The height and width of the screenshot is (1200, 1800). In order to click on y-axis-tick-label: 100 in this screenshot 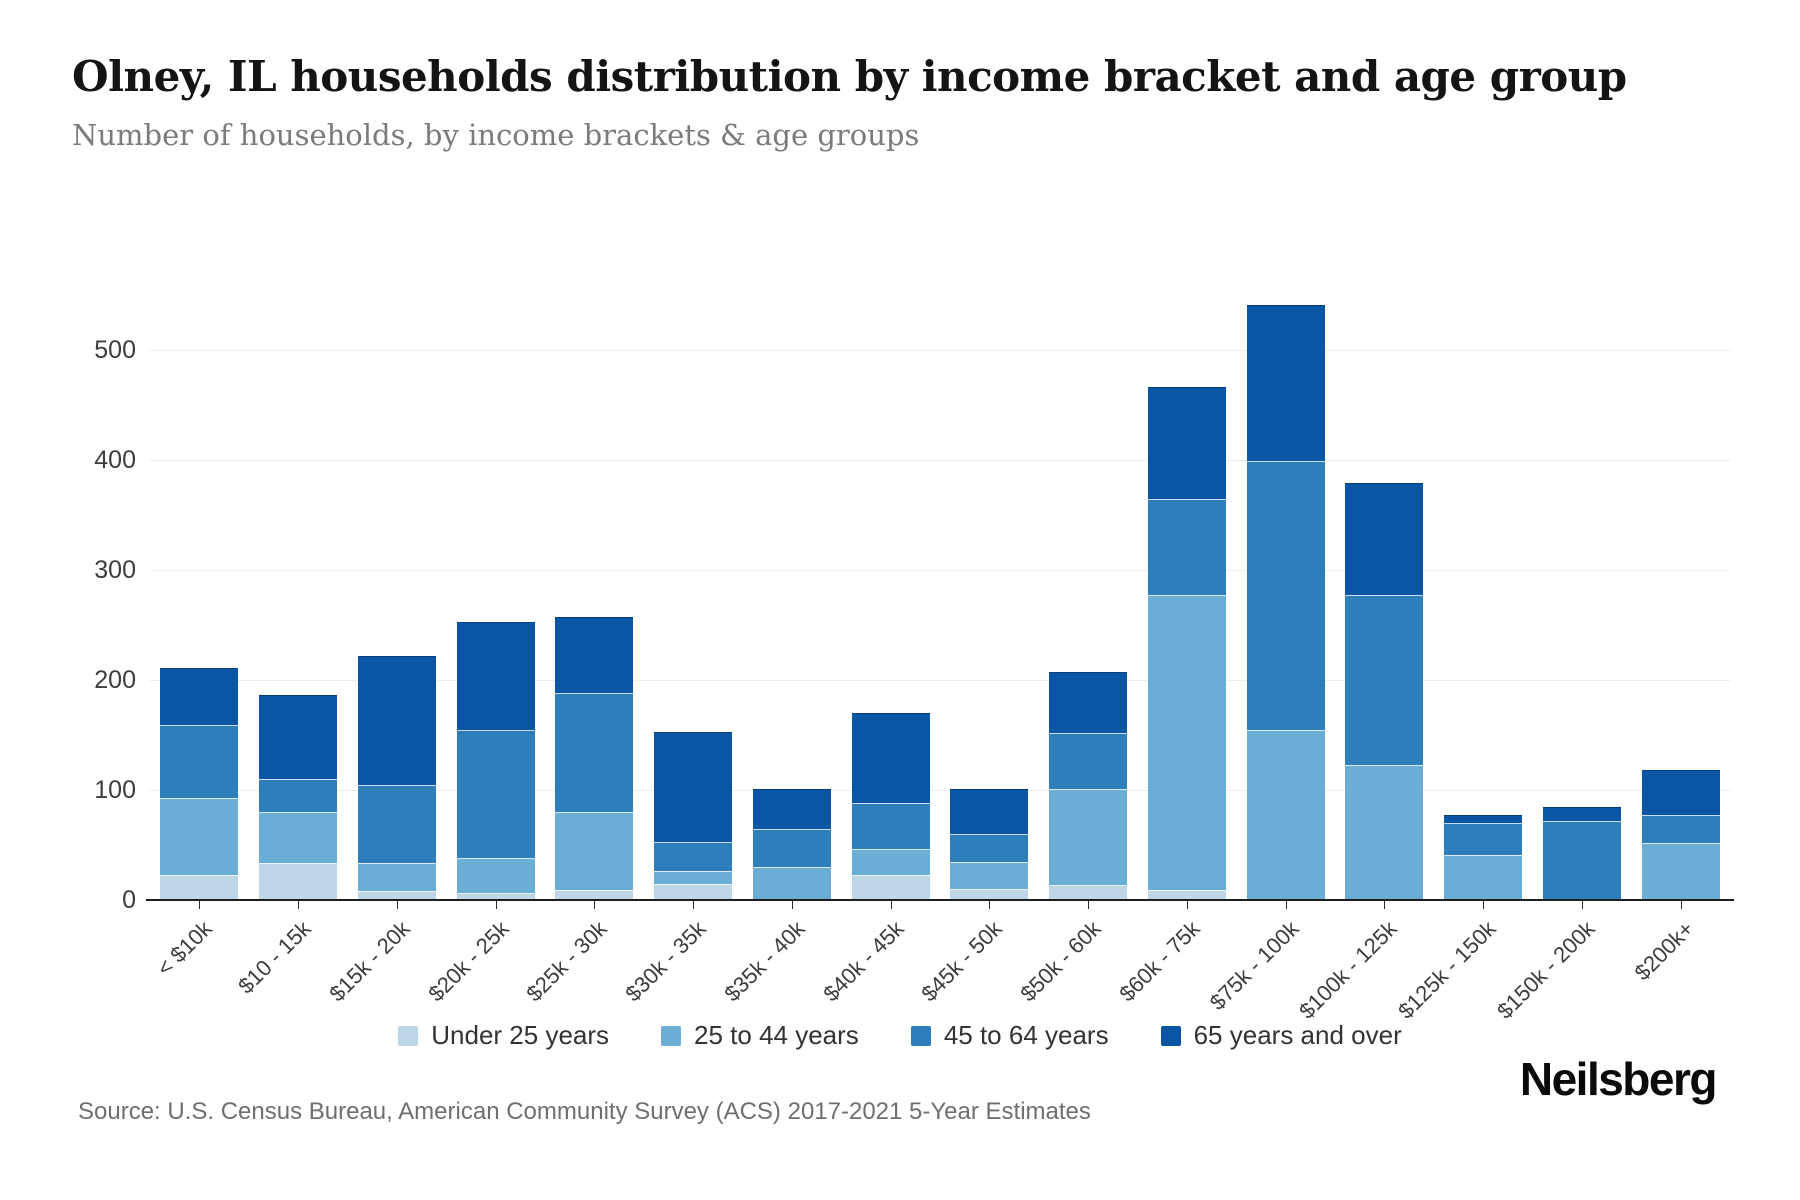, I will do `click(115, 790)`.